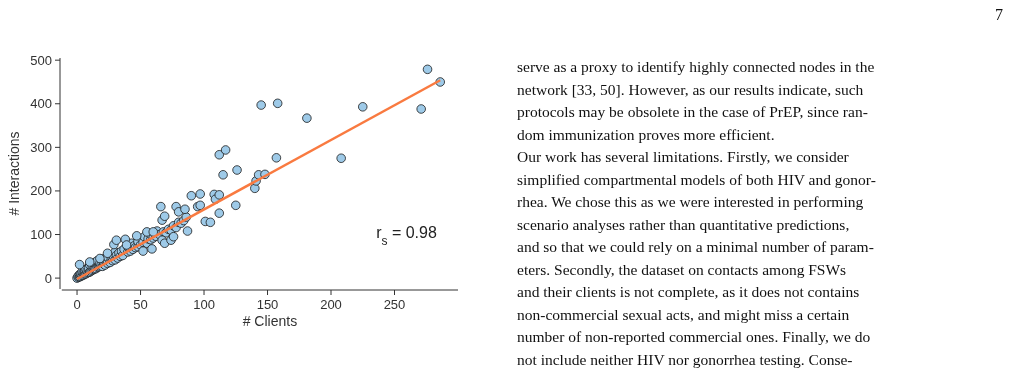  I want to click on x-tick-label: 250, so click(394, 304).